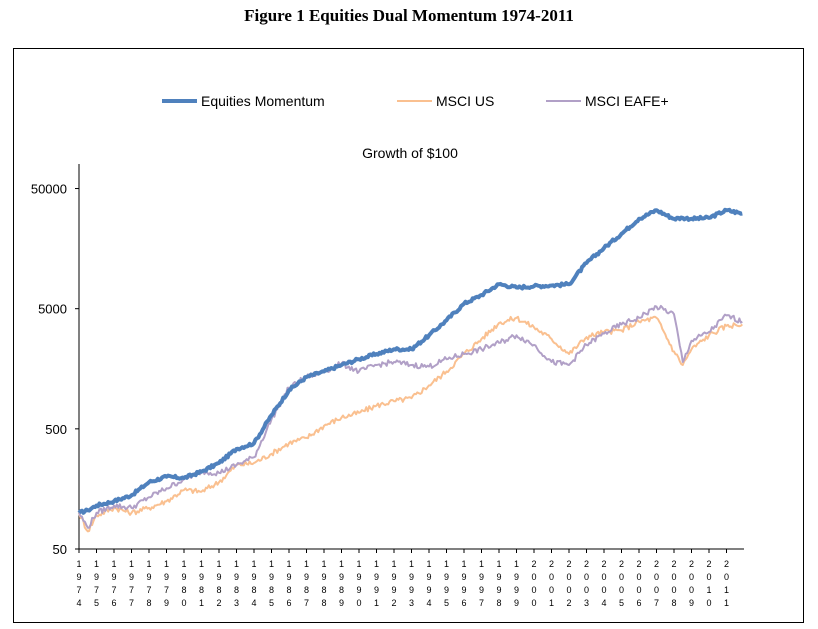  What do you see at coordinates (410, 153) in the screenshot?
I see `chart-subtitle: Growth of $100` at bounding box center [410, 153].